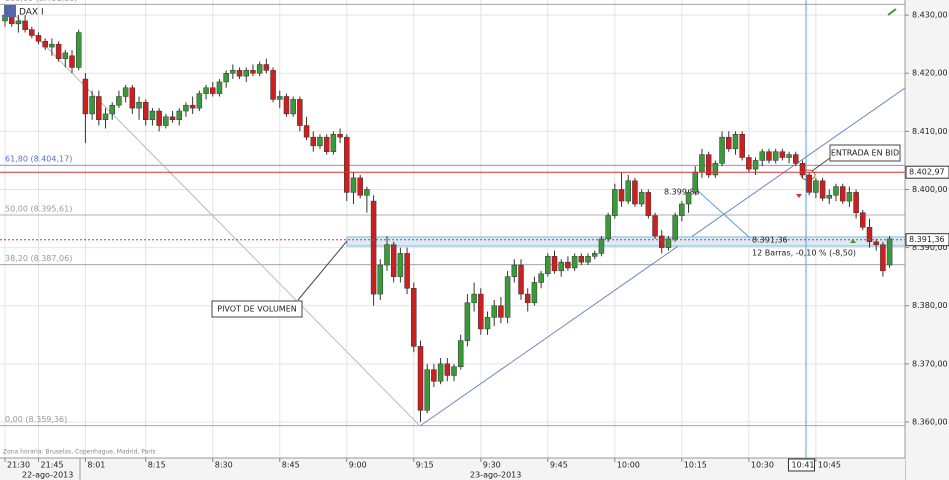 This screenshot has height=480, width=949. What do you see at coordinates (10, 11) in the screenshot?
I see `instrument-icon` at bounding box center [10, 11].